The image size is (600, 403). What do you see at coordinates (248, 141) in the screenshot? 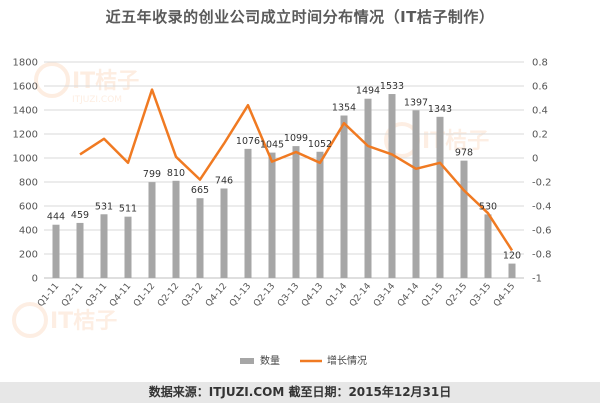
I see `bar-value-label: 1076` at bounding box center [248, 141].